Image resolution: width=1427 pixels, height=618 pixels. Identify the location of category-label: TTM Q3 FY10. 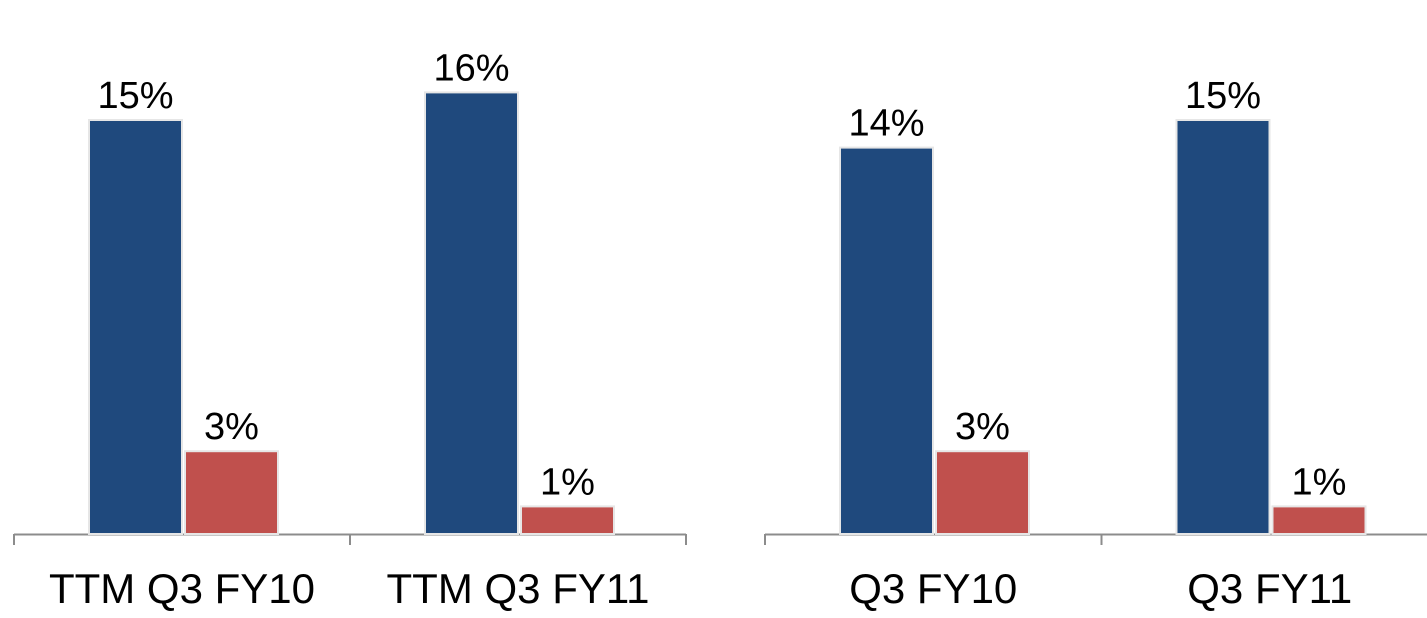
(182, 588).